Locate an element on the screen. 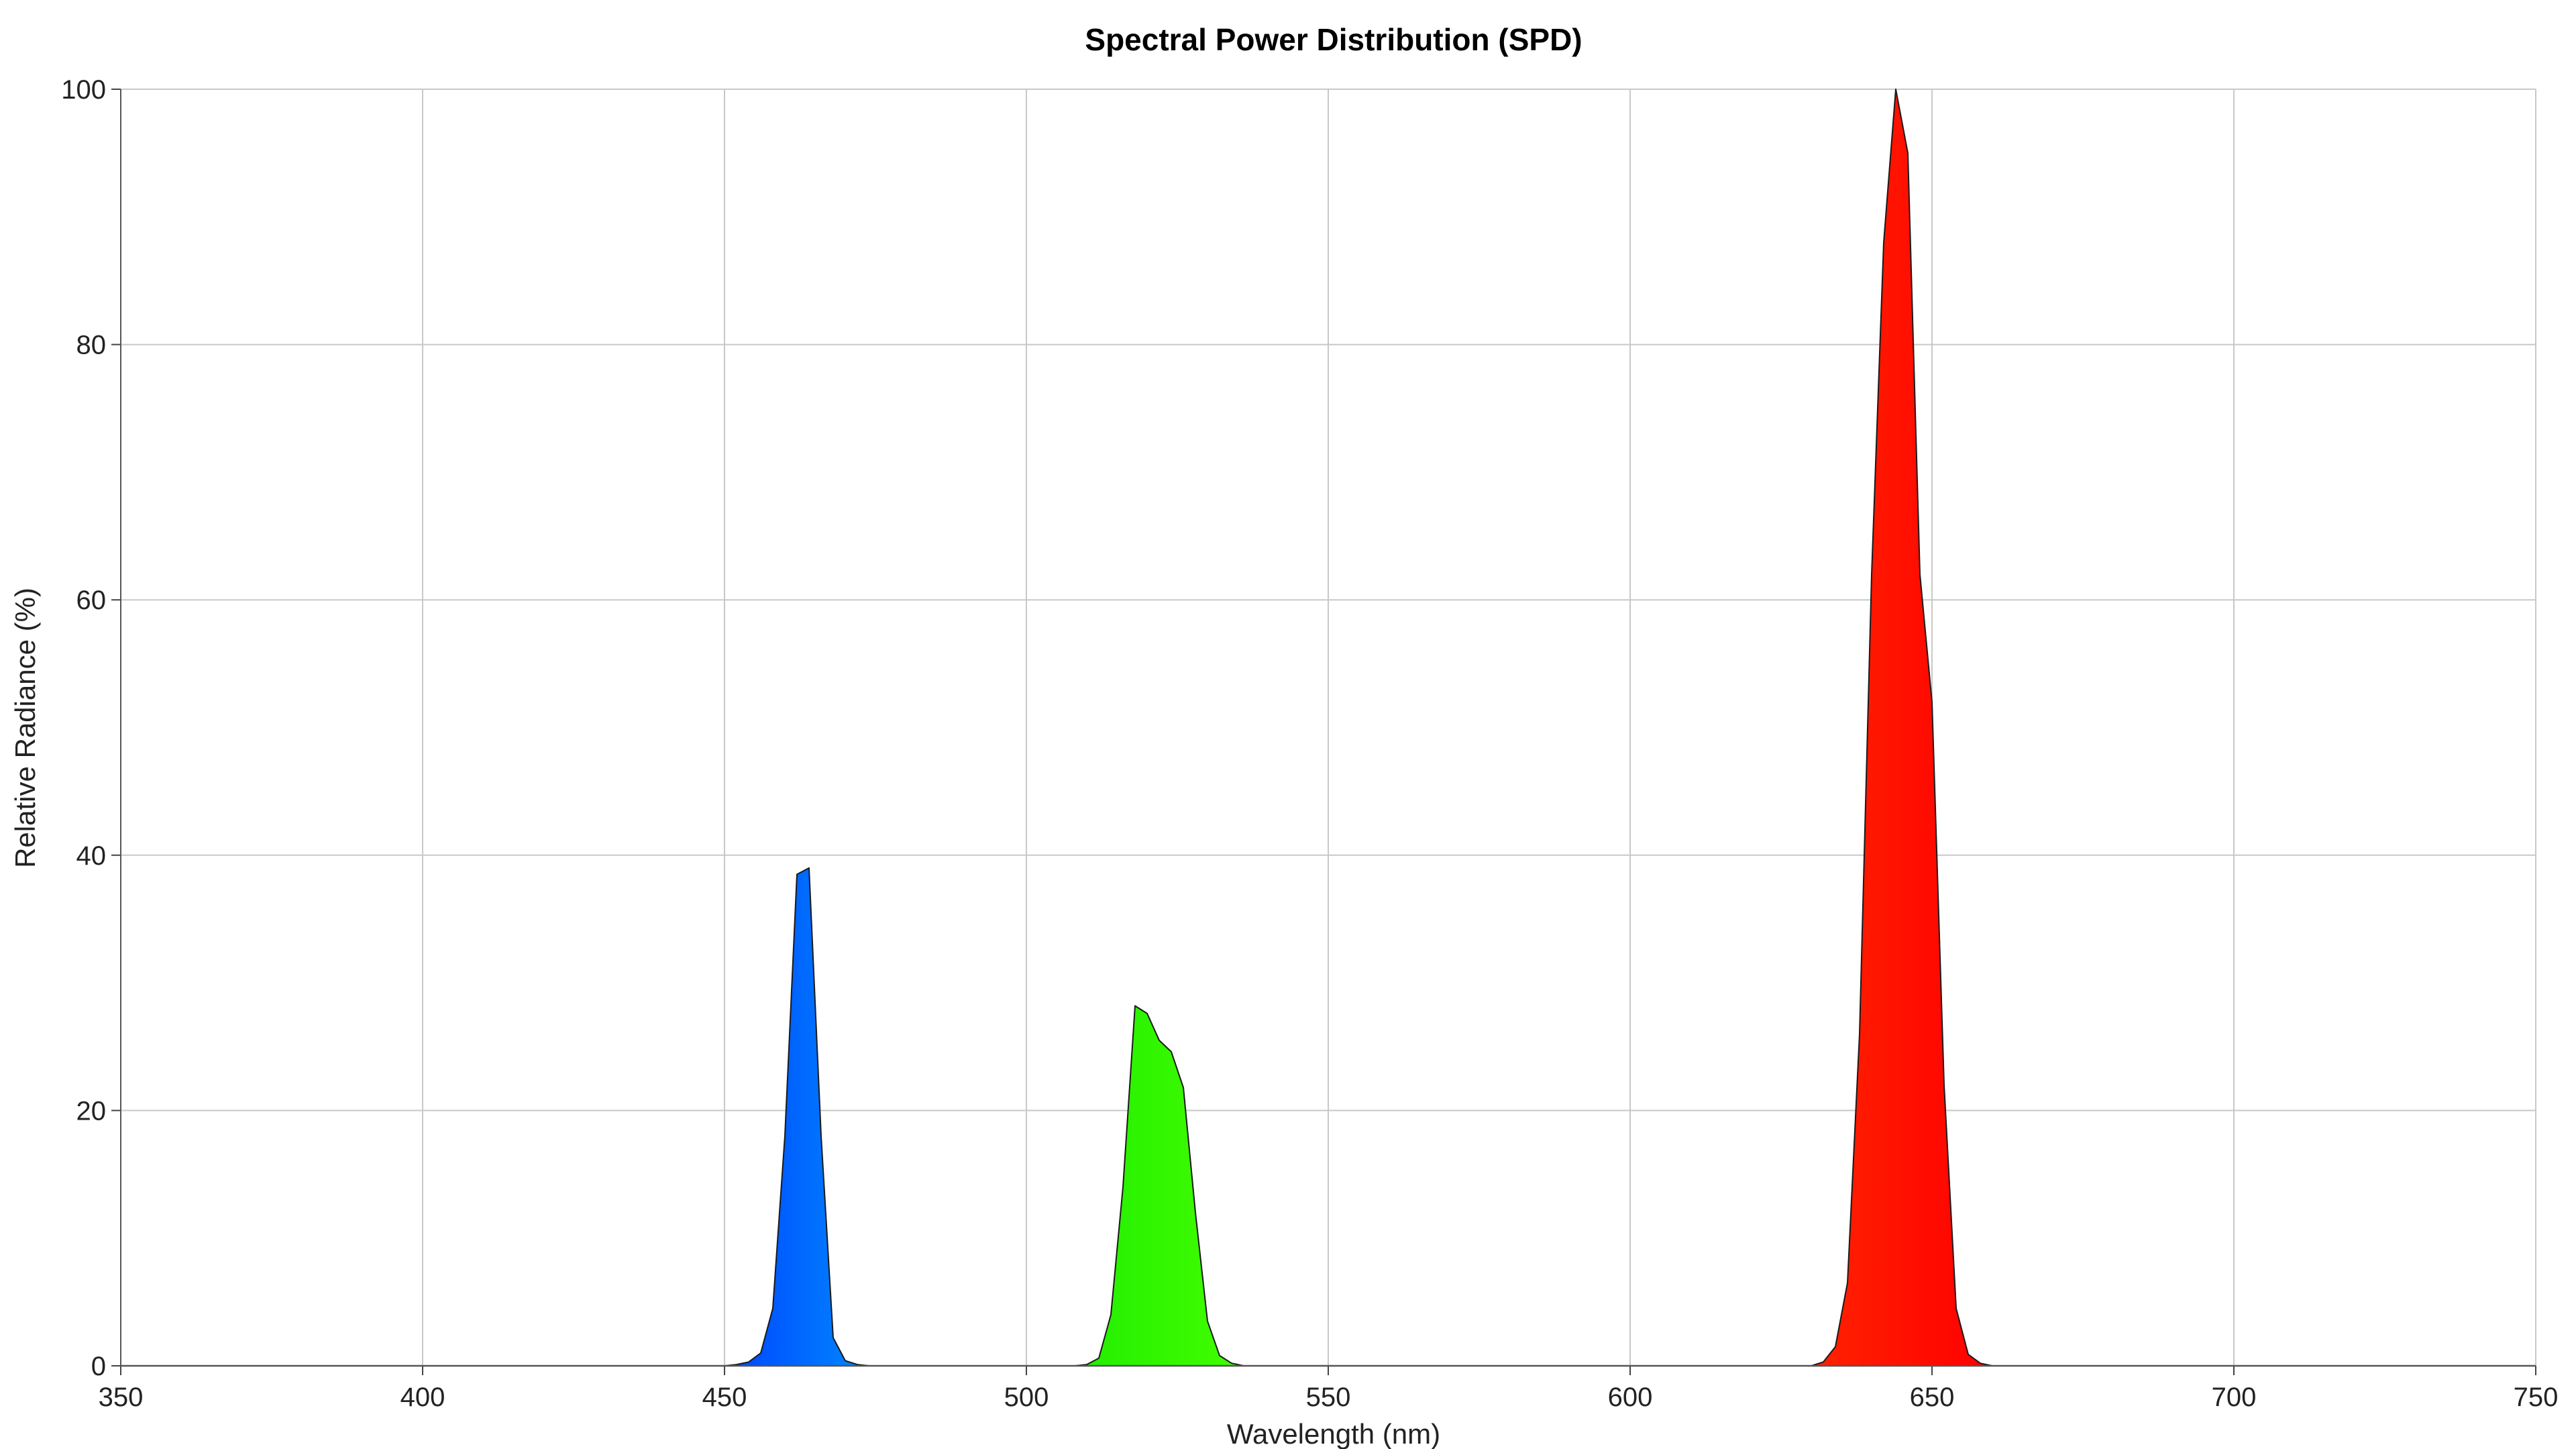 The height and width of the screenshot is (1449, 2576). x-tick-label: 500 is located at coordinates (1026, 1397).